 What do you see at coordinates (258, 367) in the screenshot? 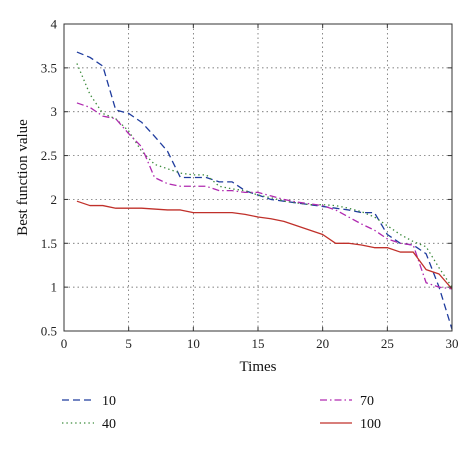
I see `x-axis-title: Times` at bounding box center [258, 367].